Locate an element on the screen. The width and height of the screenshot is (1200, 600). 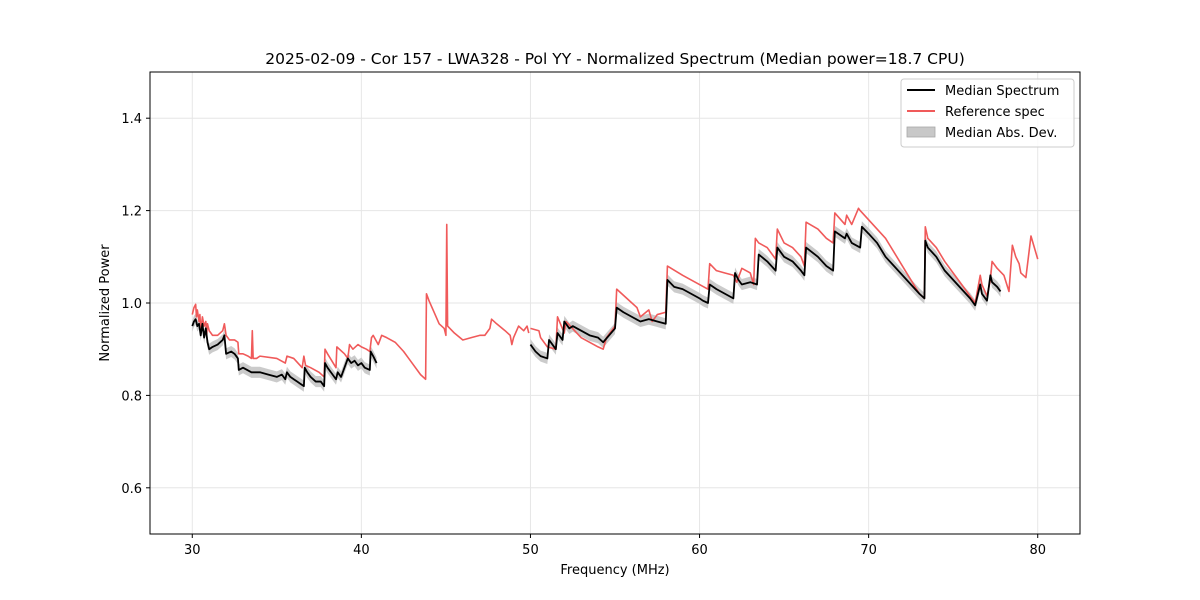
x-tick-label: 50 is located at coordinates (530, 550).